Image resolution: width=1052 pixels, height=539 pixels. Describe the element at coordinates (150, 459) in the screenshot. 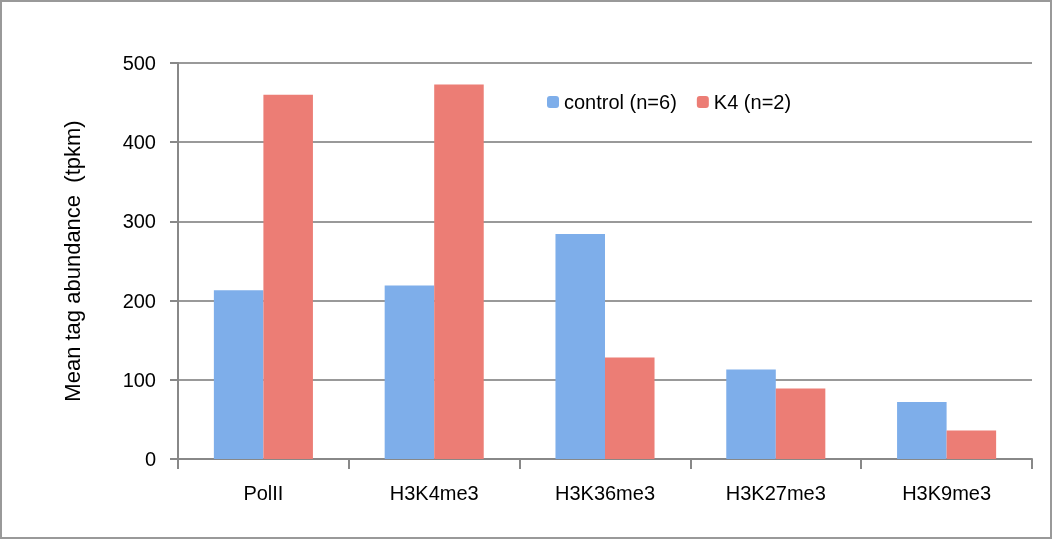

I see `y-tick-label: 0` at that location.